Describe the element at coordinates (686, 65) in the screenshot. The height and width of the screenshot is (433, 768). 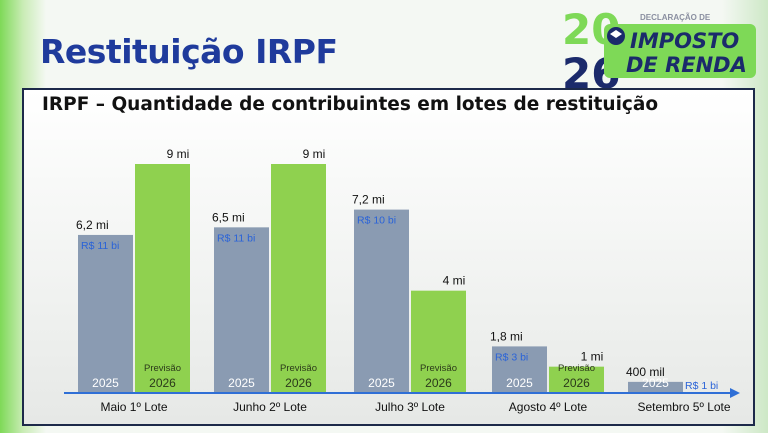
I see `logo-line2: DE RENDA` at that location.